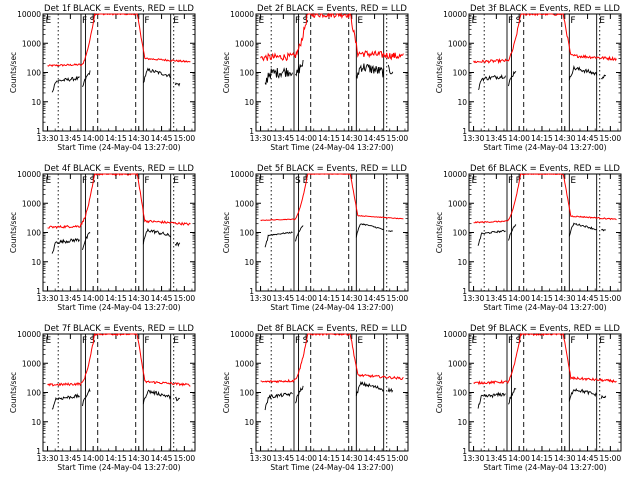 The width and height of the screenshot is (640, 480). Describe the element at coordinates (119, 169) in the screenshot. I see `panel-title: Det 4f BLACK = Events, RED = LLD` at that location.